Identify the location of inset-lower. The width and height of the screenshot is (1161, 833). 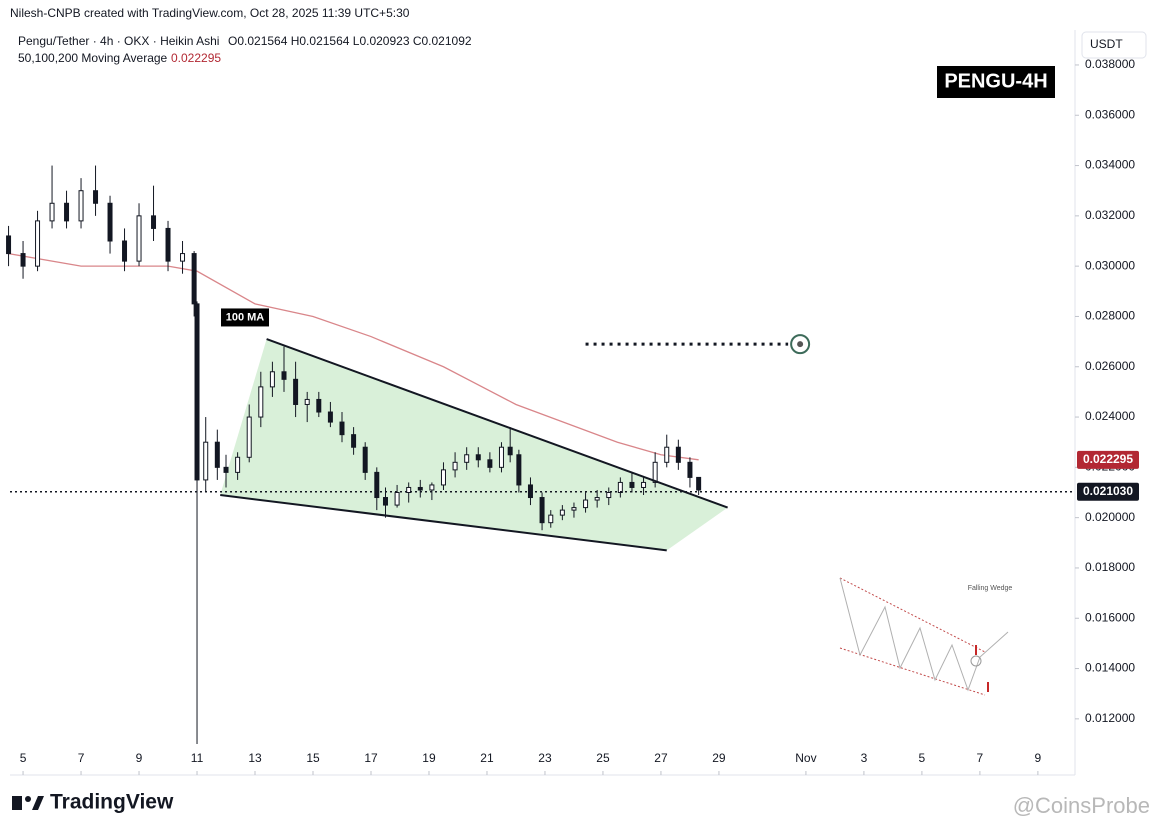
(912, 671).